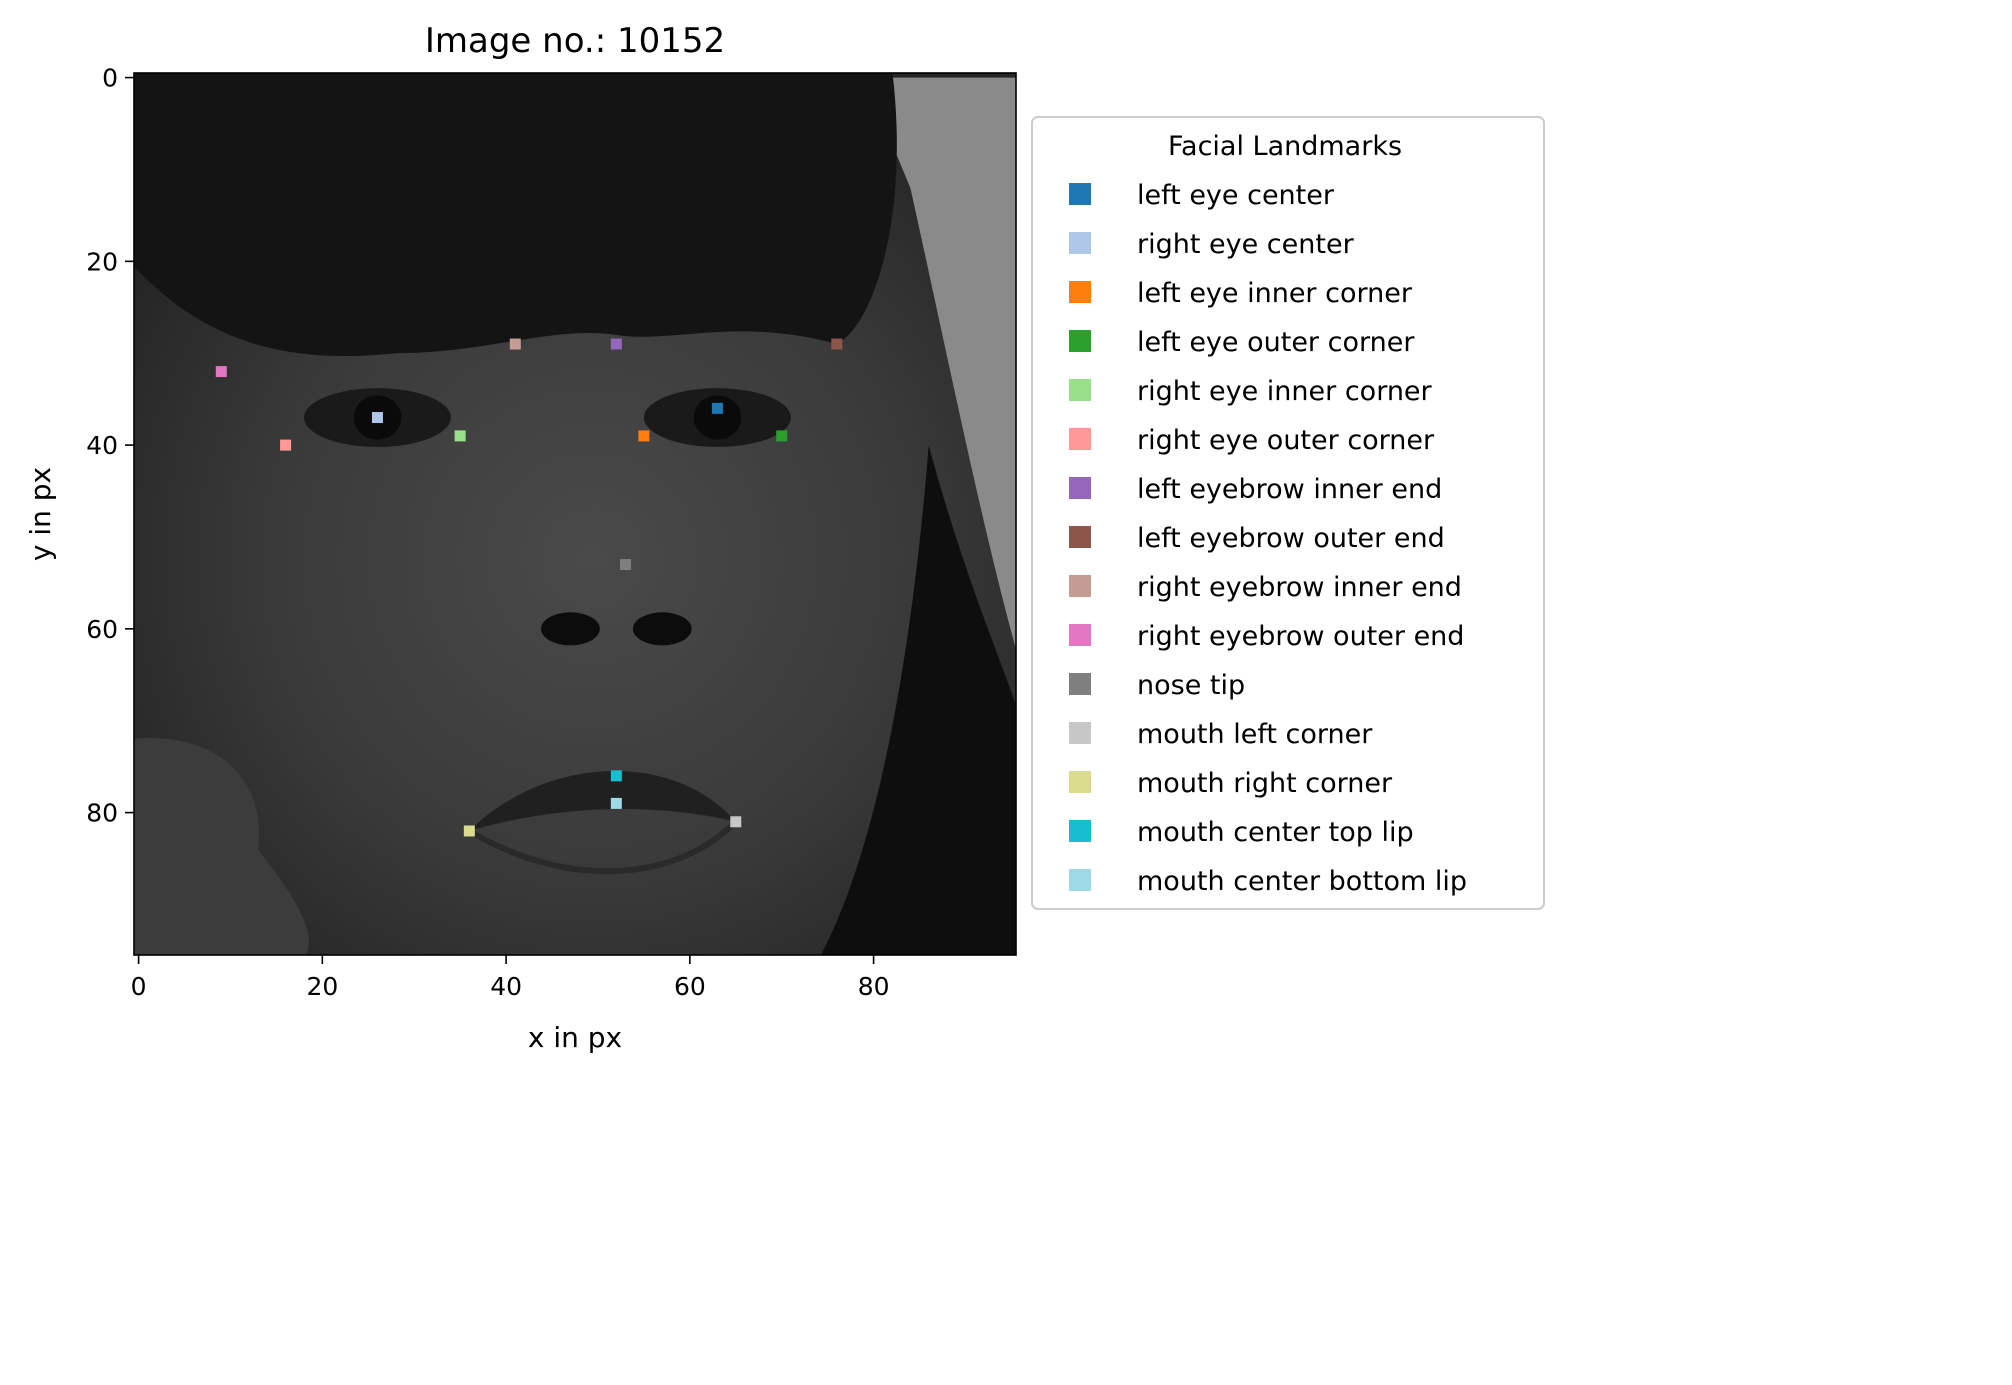 The height and width of the screenshot is (1385, 2012). What do you see at coordinates (1275, 832) in the screenshot?
I see `legend-label: mouth center top lip` at bounding box center [1275, 832].